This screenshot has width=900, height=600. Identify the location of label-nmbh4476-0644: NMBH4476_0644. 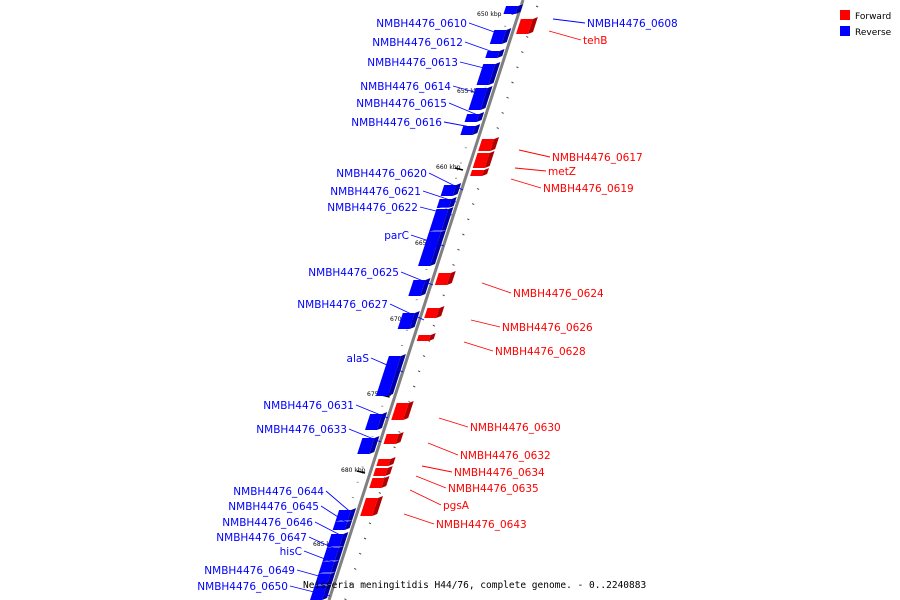
(278, 492).